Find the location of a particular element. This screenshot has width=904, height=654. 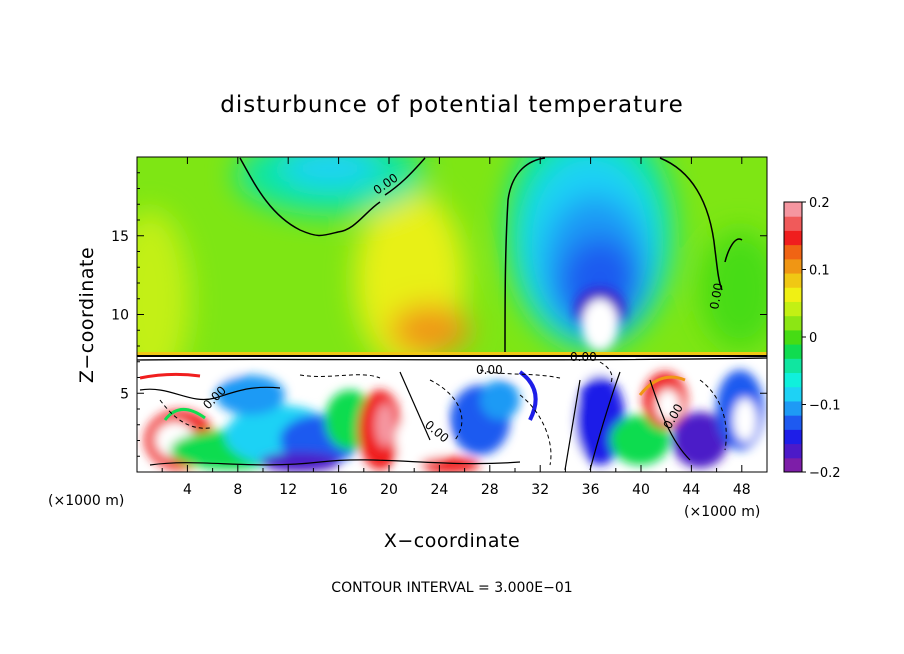

x-tick-label: 48 is located at coordinates (742, 490).